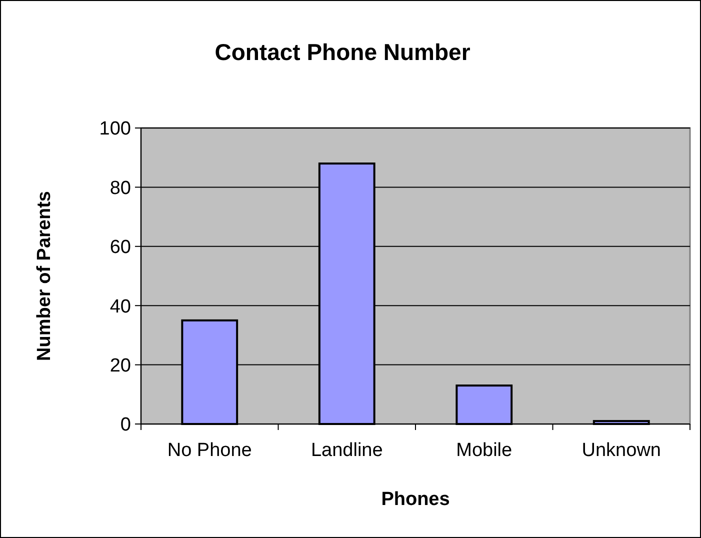 The height and width of the screenshot is (538, 701). What do you see at coordinates (120, 365) in the screenshot?
I see `y-tick-label: 20` at bounding box center [120, 365].